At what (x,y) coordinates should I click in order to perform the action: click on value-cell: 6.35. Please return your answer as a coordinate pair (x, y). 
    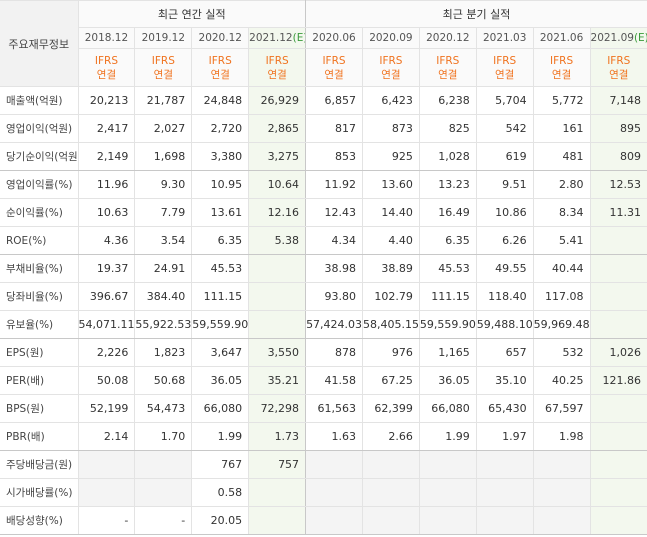
    Looking at the image, I should click on (447, 240).